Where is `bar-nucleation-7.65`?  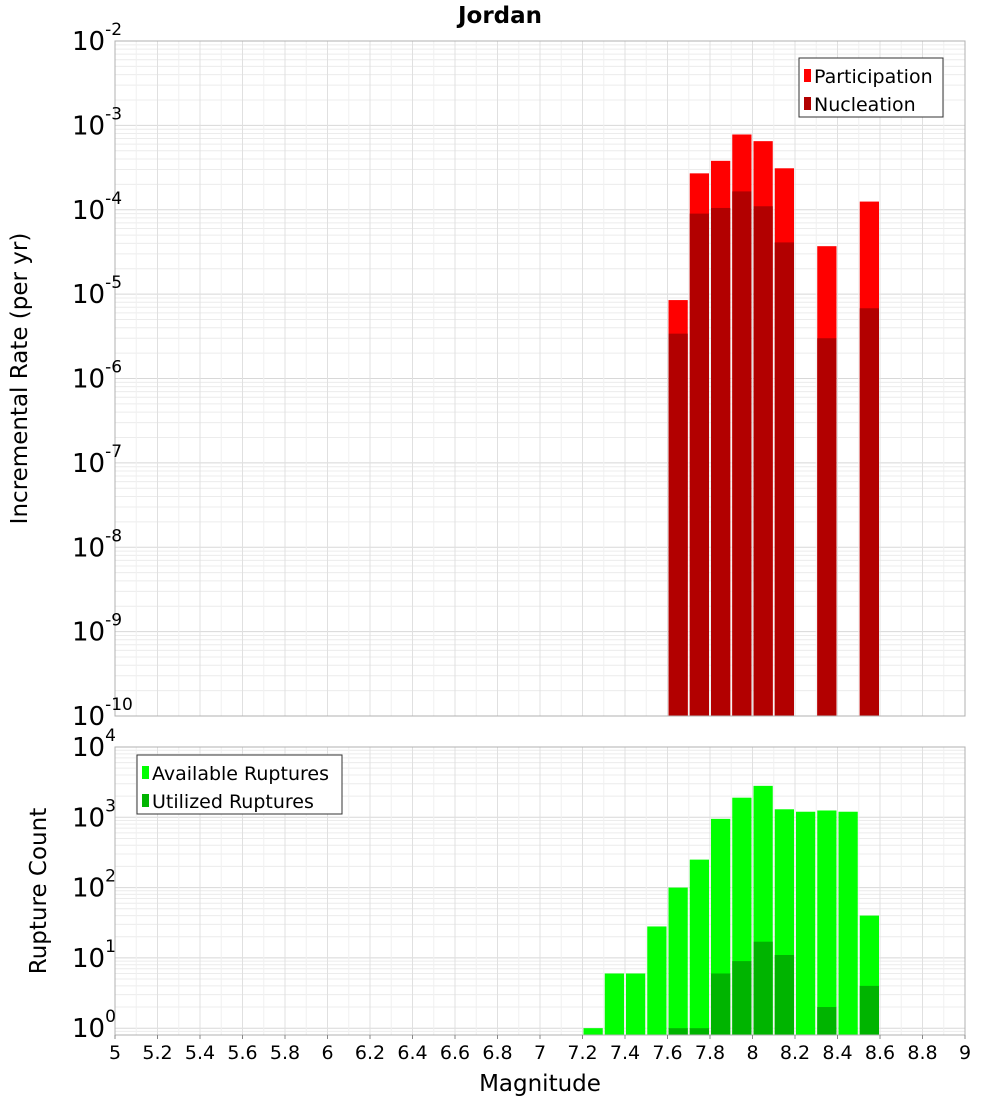
bar-nucleation-7.65 is located at coordinates (678, 524).